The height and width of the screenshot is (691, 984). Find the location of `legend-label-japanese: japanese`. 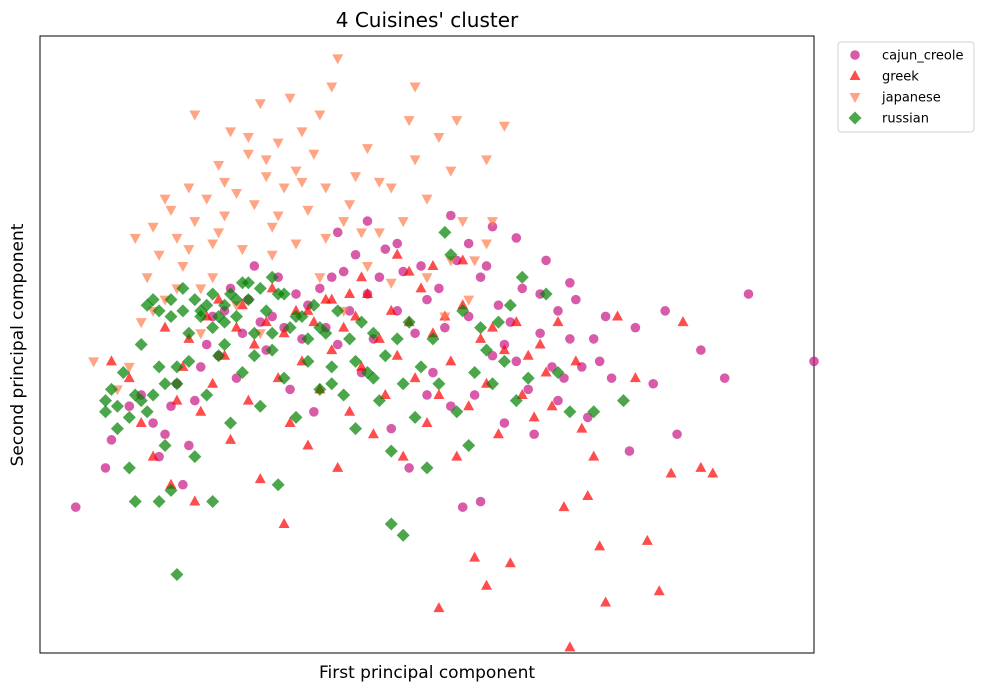

legend-label-japanese: japanese is located at coordinates (911, 98).